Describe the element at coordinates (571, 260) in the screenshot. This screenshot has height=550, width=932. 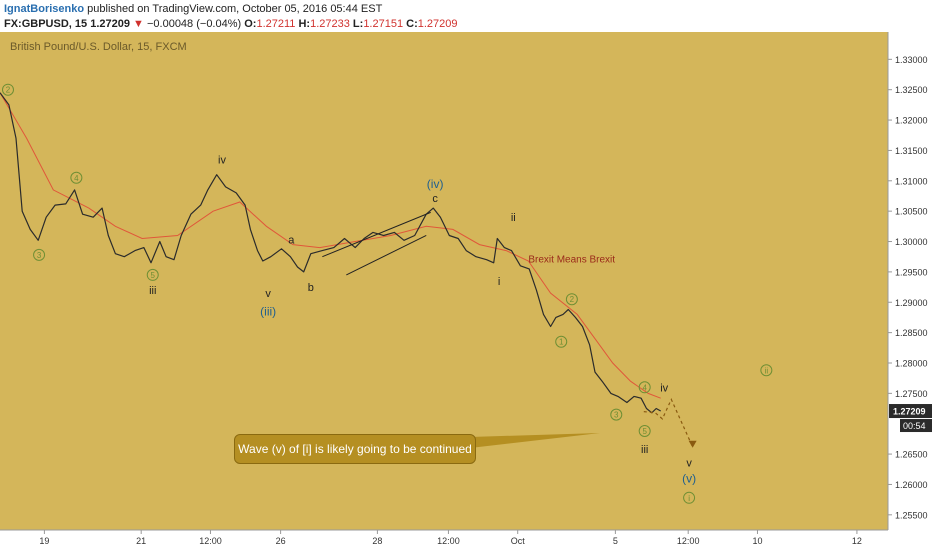
I see `event-annotation: Brexit Means Brexit` at that location.